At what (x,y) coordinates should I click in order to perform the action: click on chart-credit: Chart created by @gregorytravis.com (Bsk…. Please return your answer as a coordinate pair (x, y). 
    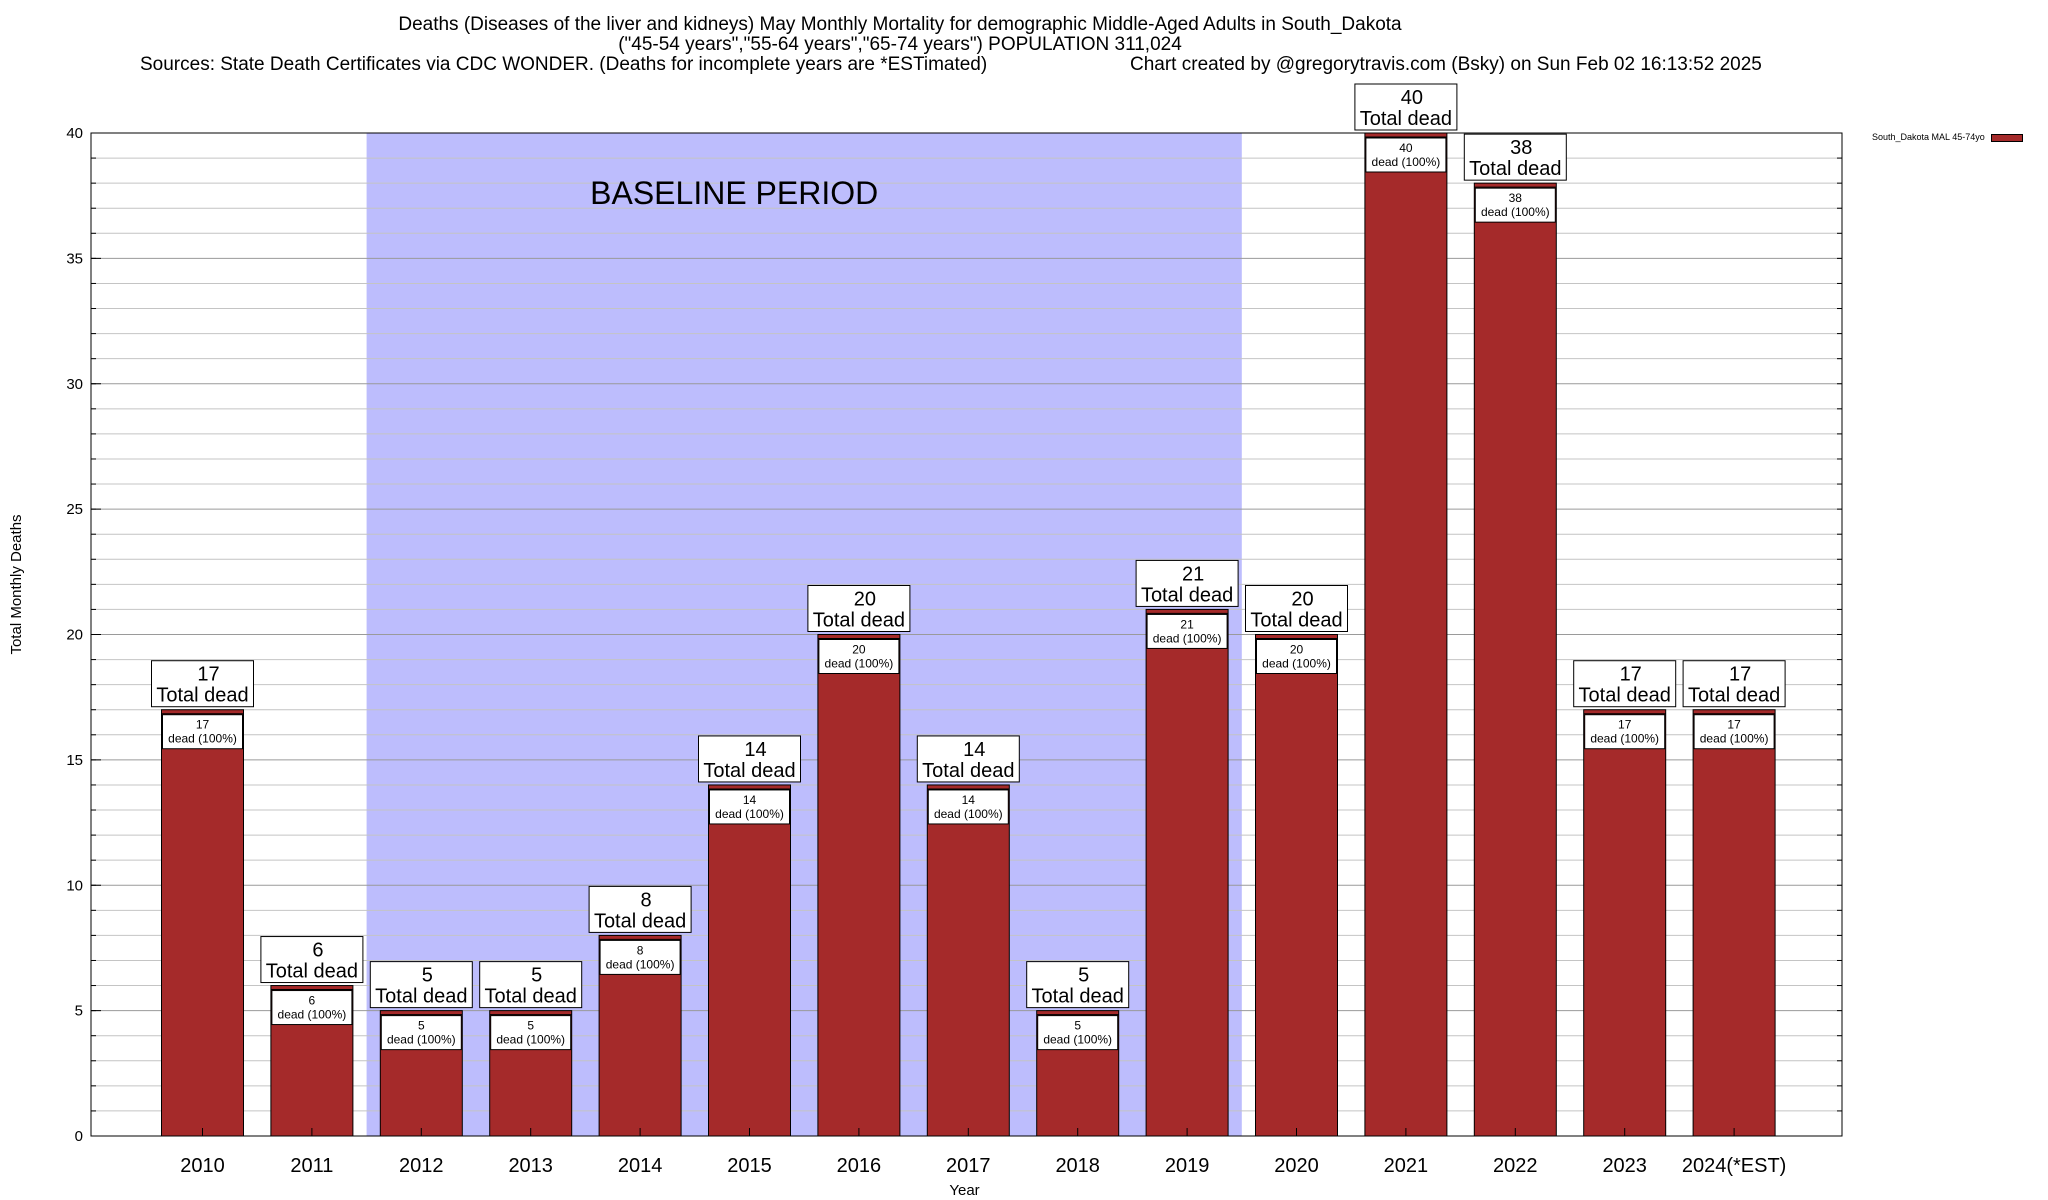
    Looking at the image, I should click on (1446, 64).